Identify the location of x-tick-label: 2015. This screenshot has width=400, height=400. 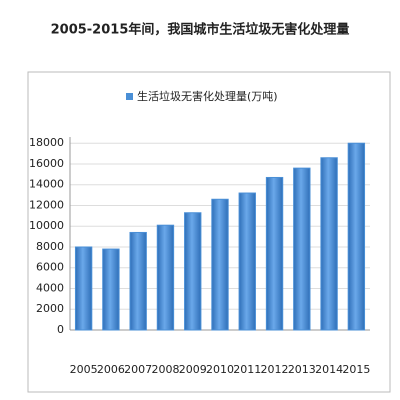
(356, 369).